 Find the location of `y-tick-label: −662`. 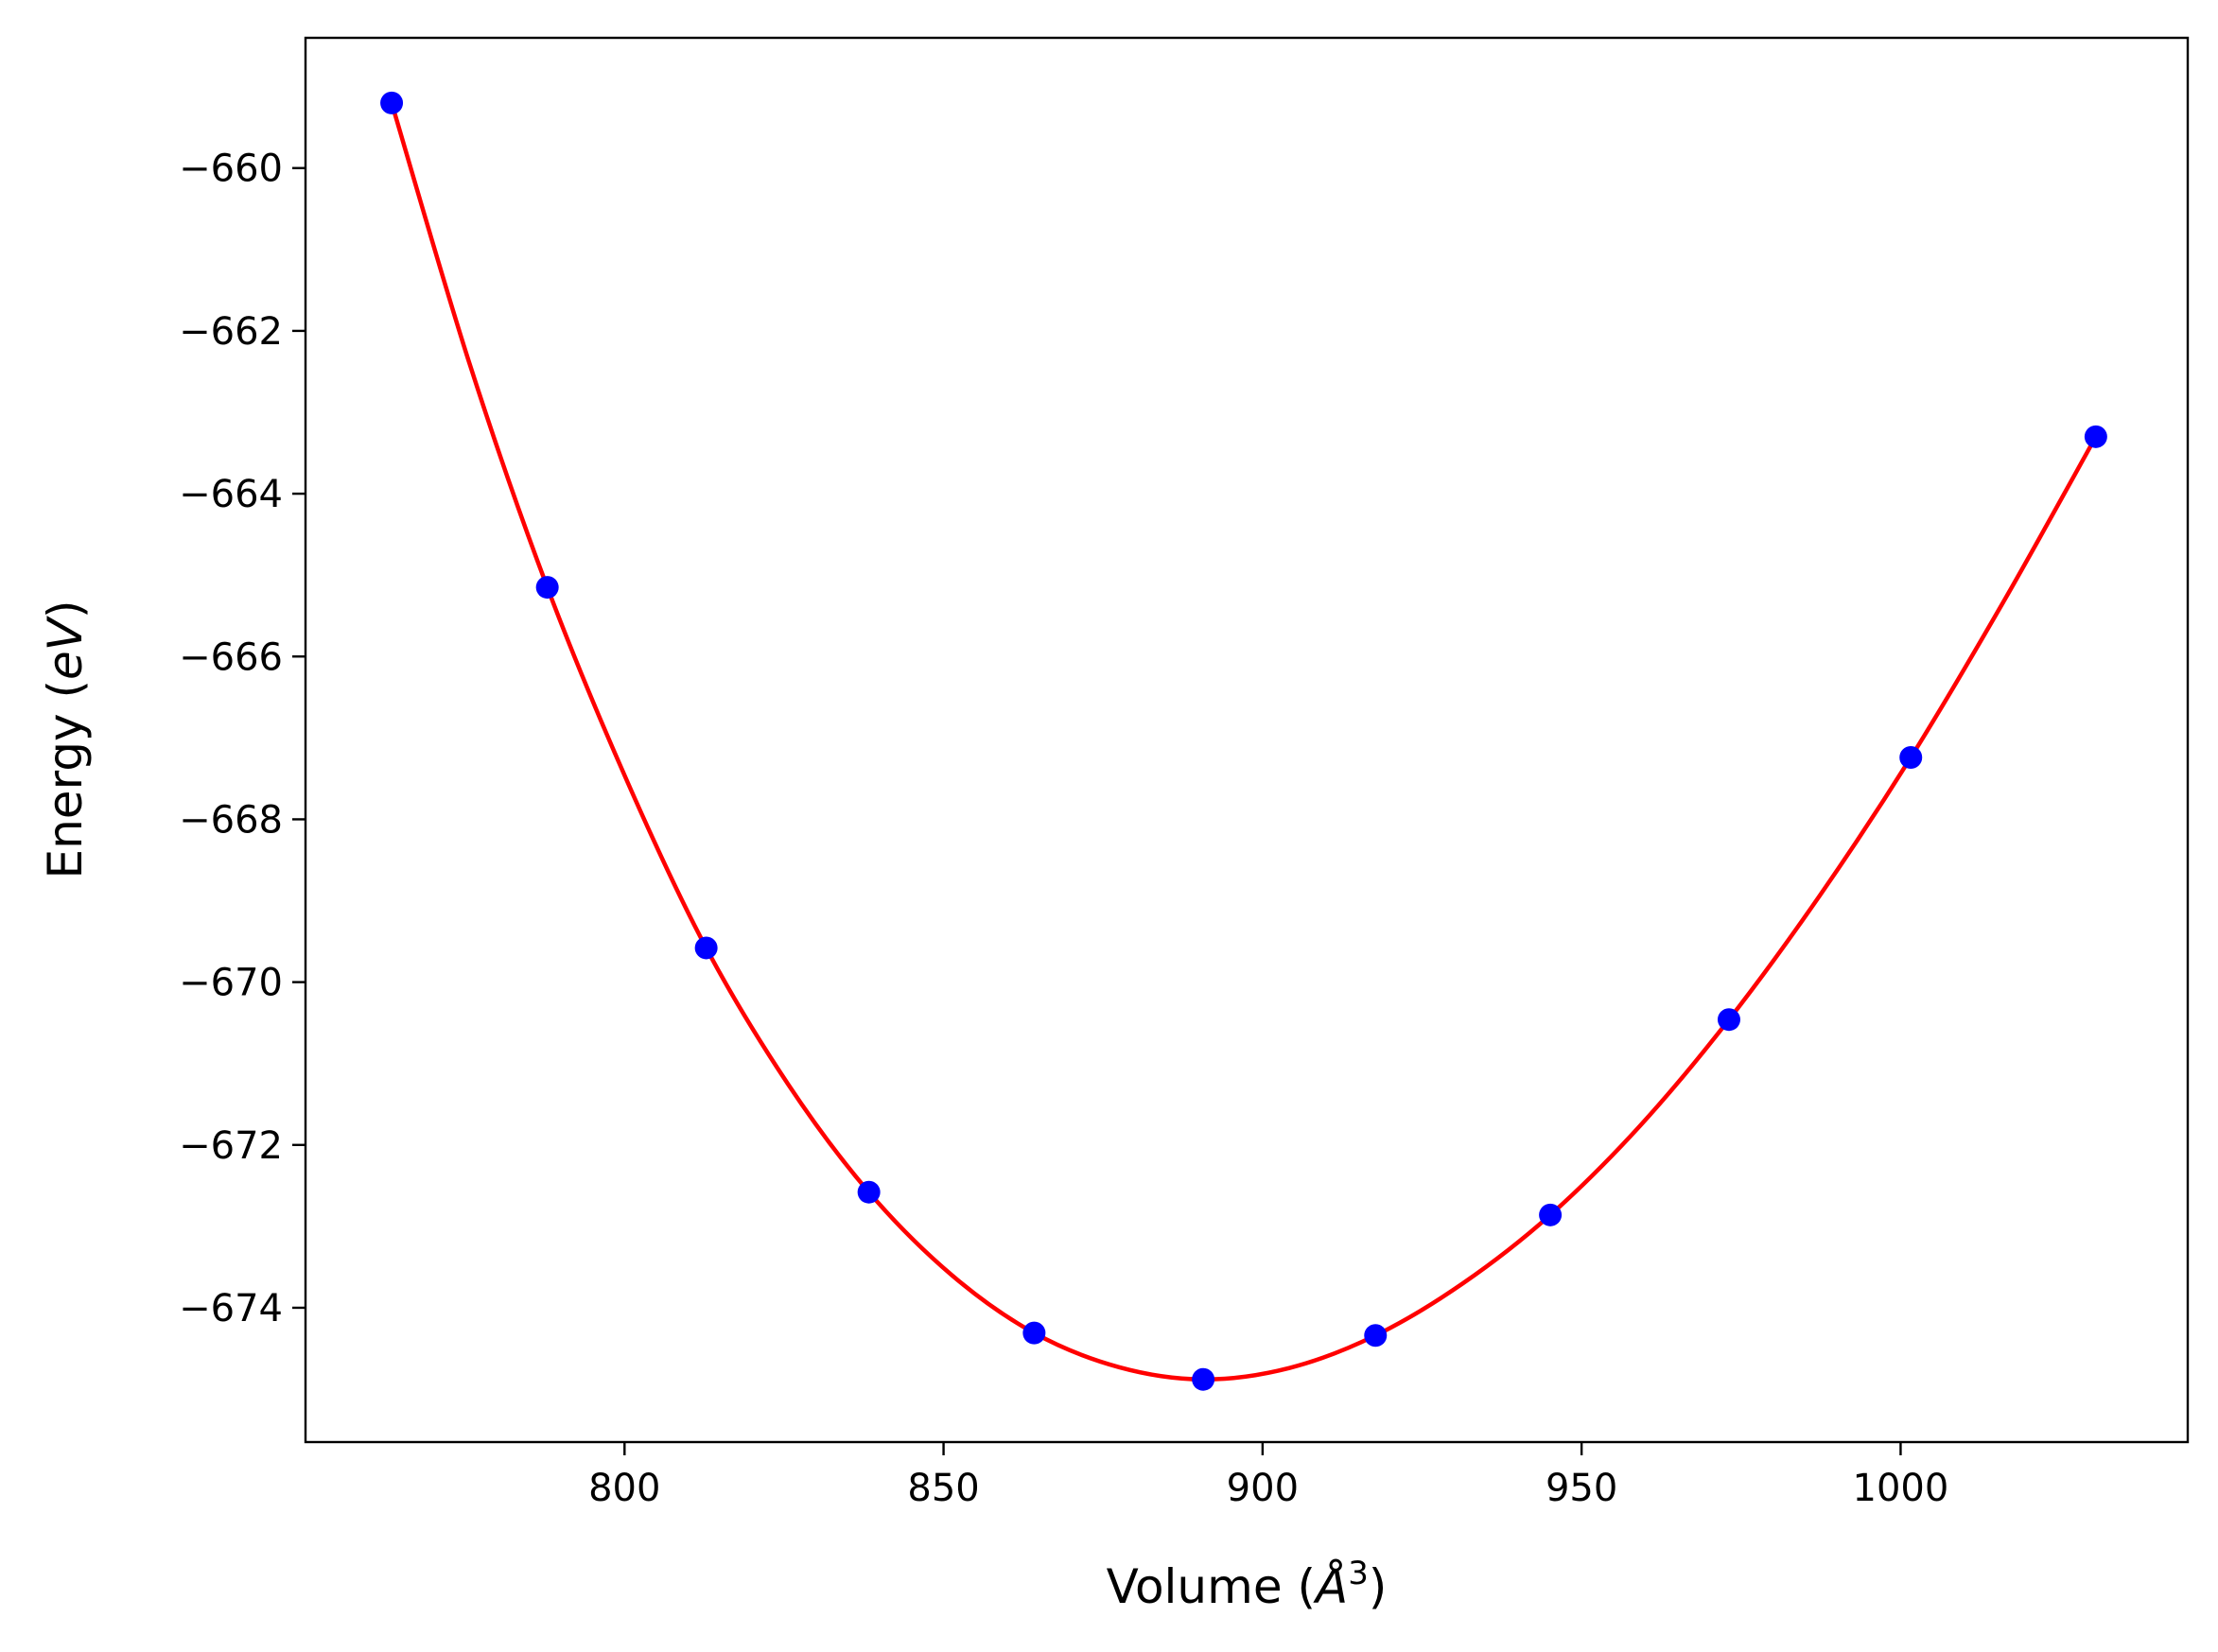

y-tick-label: −662 is located at coordinates (231, 332).